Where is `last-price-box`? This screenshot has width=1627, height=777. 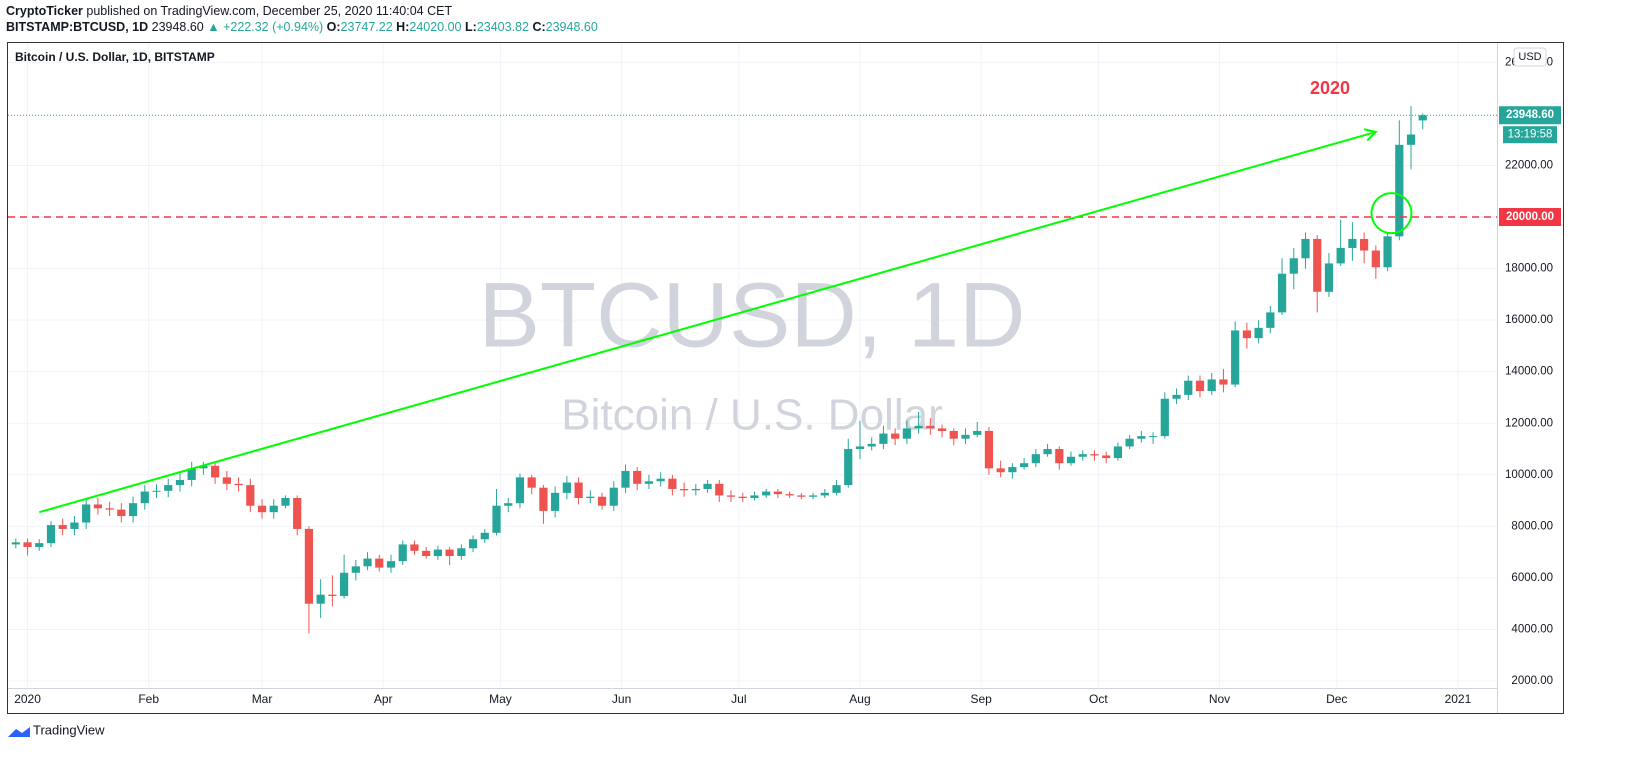
last-price-box is located at coordinates (1530, 115).